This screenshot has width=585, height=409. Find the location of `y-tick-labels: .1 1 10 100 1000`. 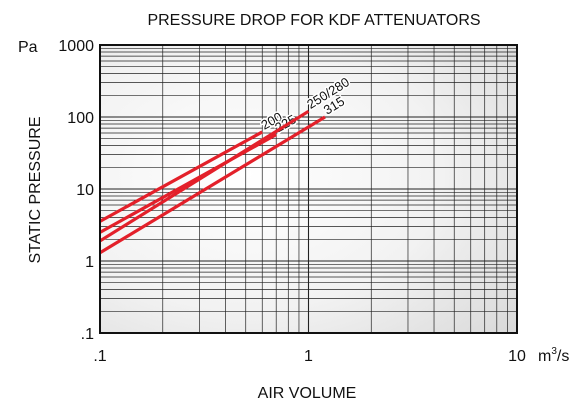

y-tick-labels: .1 1 10 100 1000 is located at coordinates (76, 190).